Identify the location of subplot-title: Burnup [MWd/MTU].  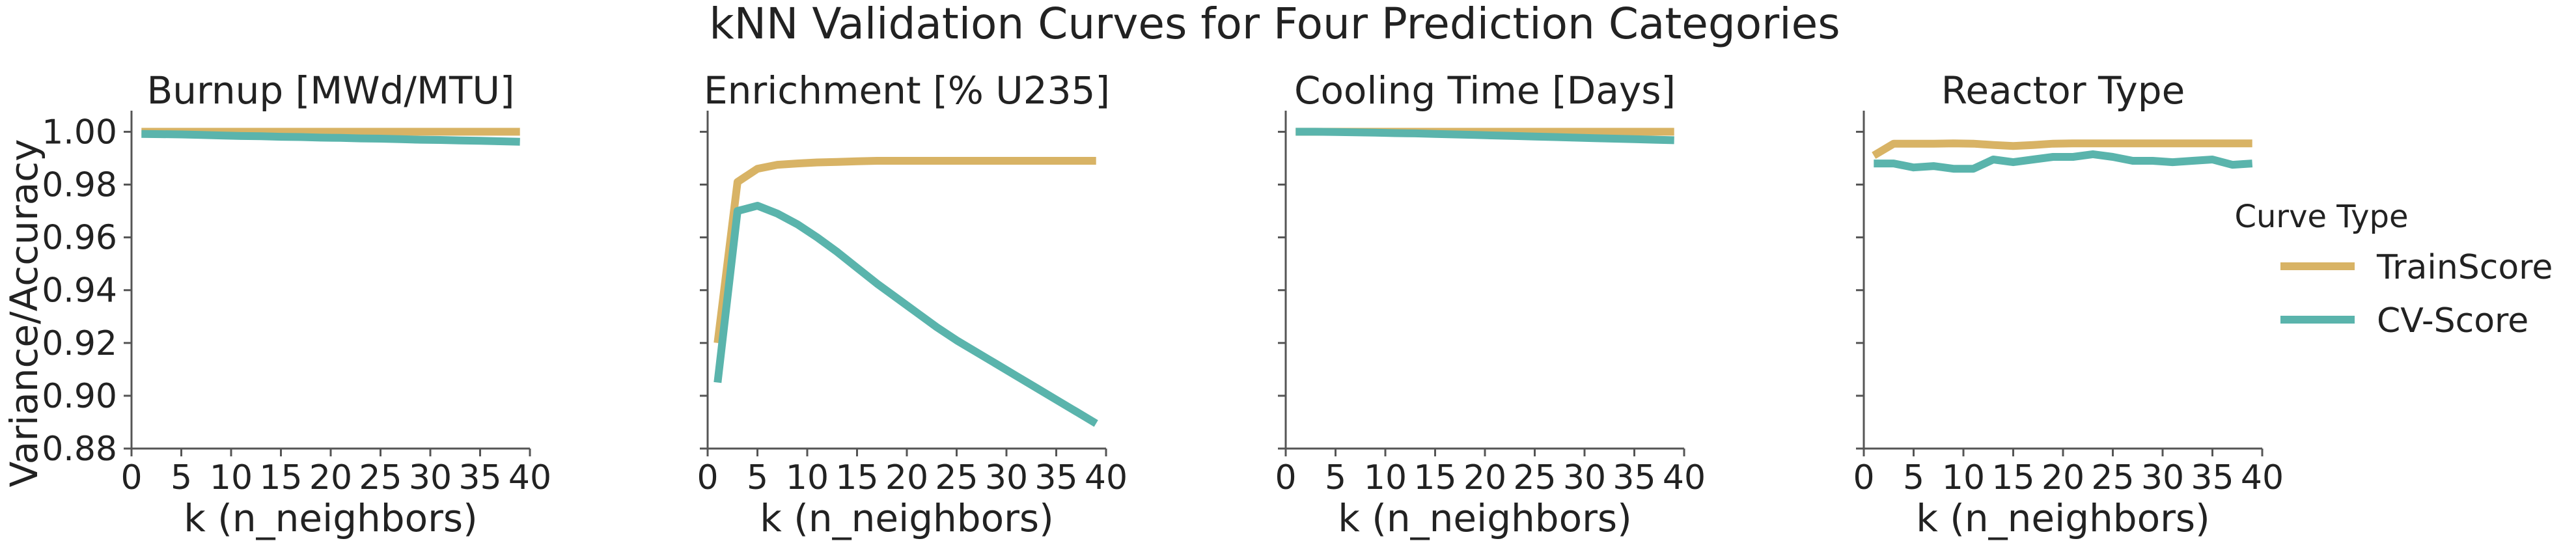
(330, 90).